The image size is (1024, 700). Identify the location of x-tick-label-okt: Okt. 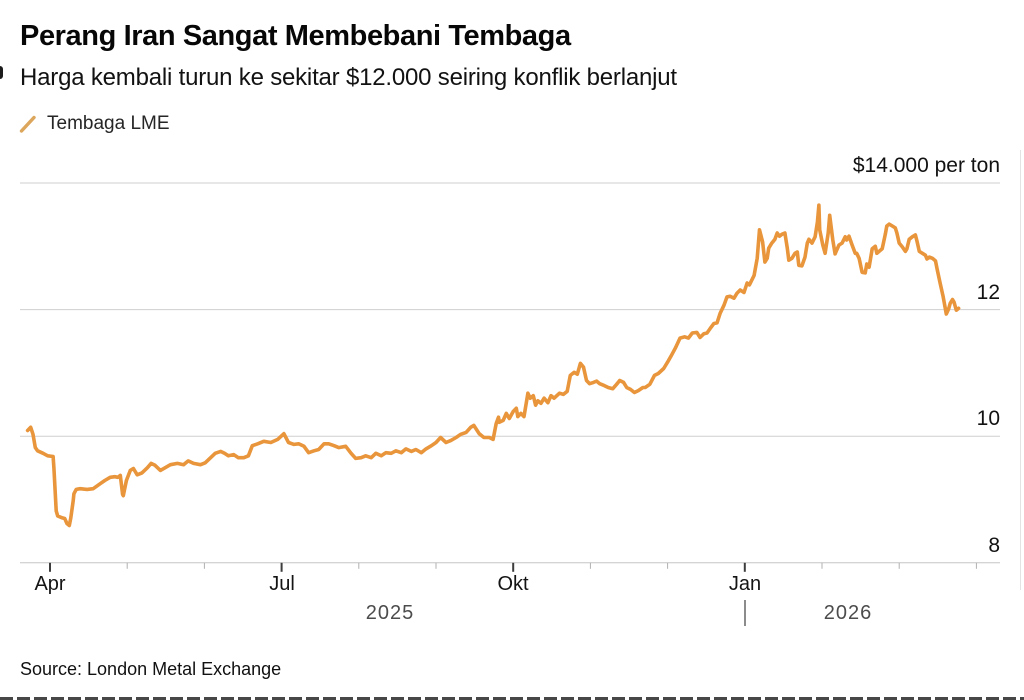
(513, 584).